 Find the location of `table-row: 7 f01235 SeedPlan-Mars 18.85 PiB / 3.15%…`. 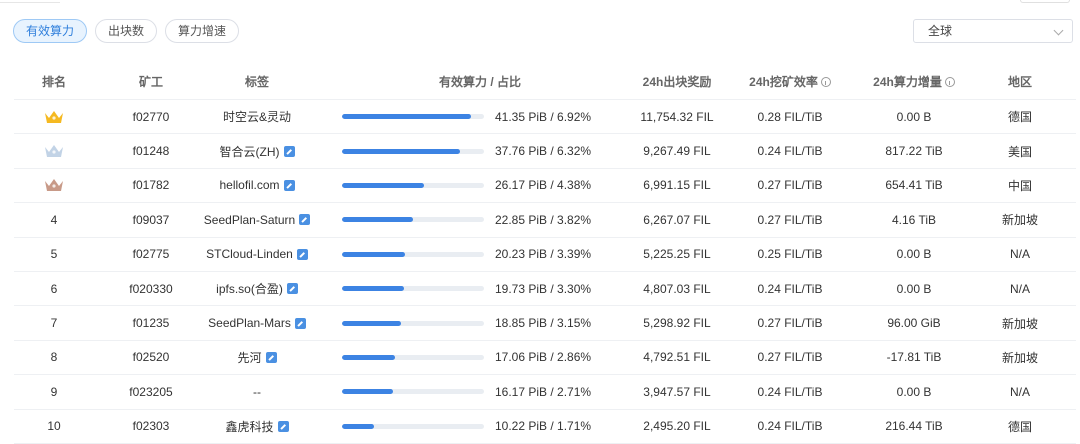

table-row: 7 f01235 SeedPlan-Mars 18.85 PiB / 3.15%… is located at coordinates (545, 323).